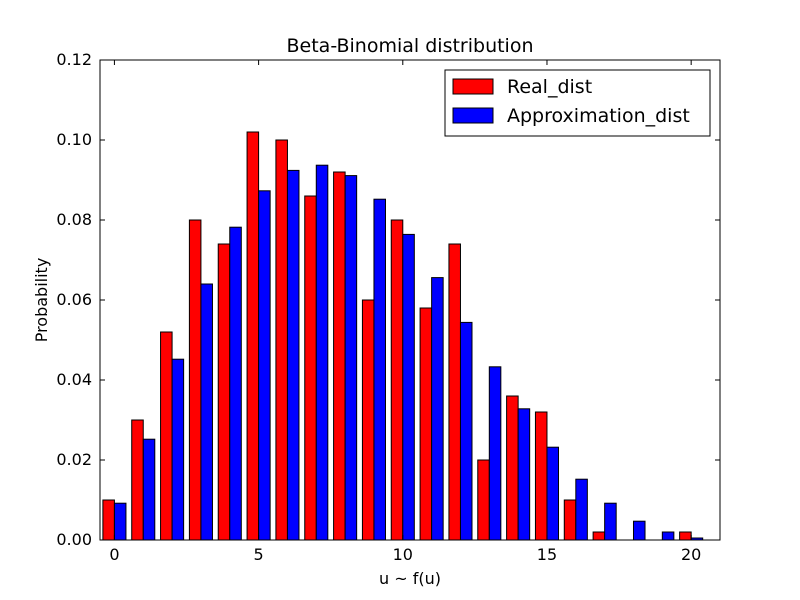 This screenshot has width=800, height=600. I want to click on y-tick-label: 0.12, so click(74, 59).